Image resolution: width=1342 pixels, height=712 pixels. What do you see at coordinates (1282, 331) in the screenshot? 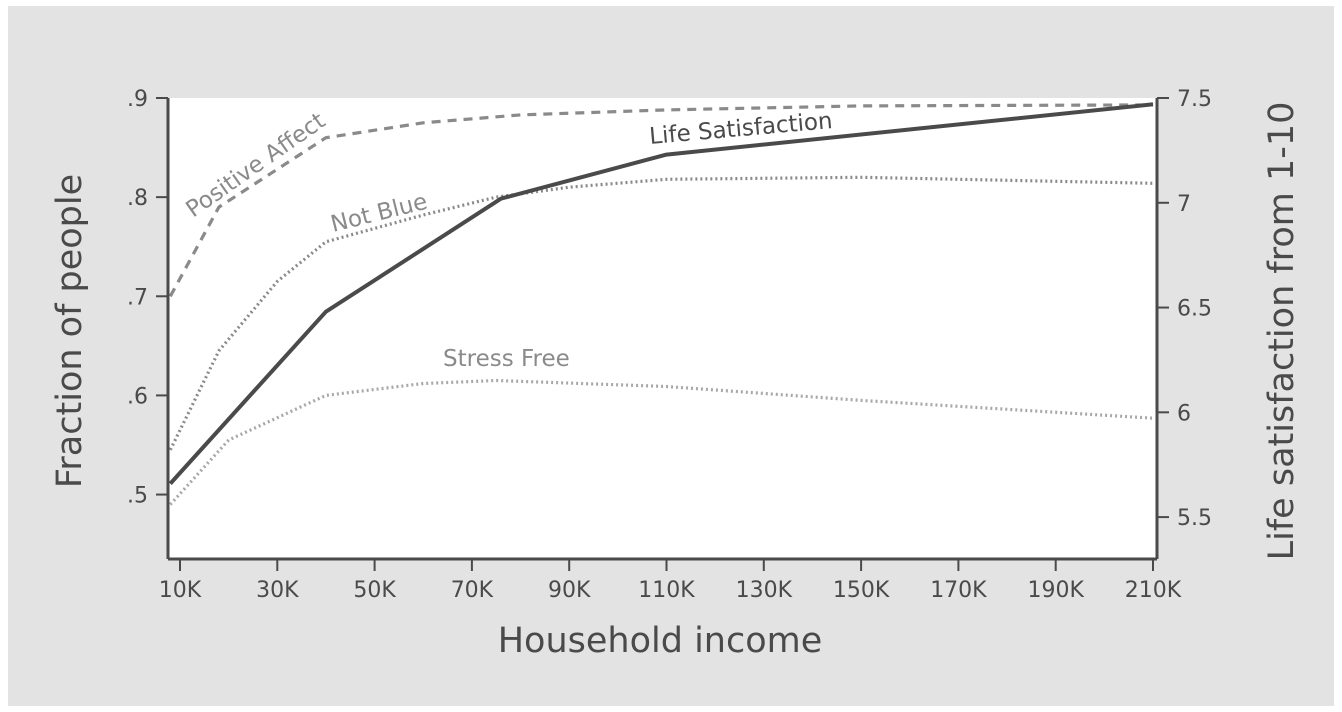
I see `y-right-axis-title: Life satisfaction from 1-10` at bounding box center [1282, 331].